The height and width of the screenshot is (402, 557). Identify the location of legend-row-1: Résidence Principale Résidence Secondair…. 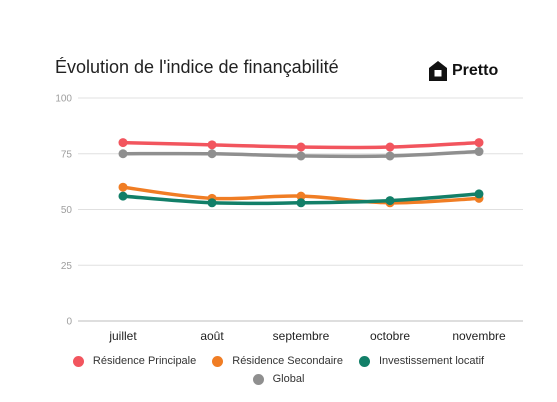
(278, 361).